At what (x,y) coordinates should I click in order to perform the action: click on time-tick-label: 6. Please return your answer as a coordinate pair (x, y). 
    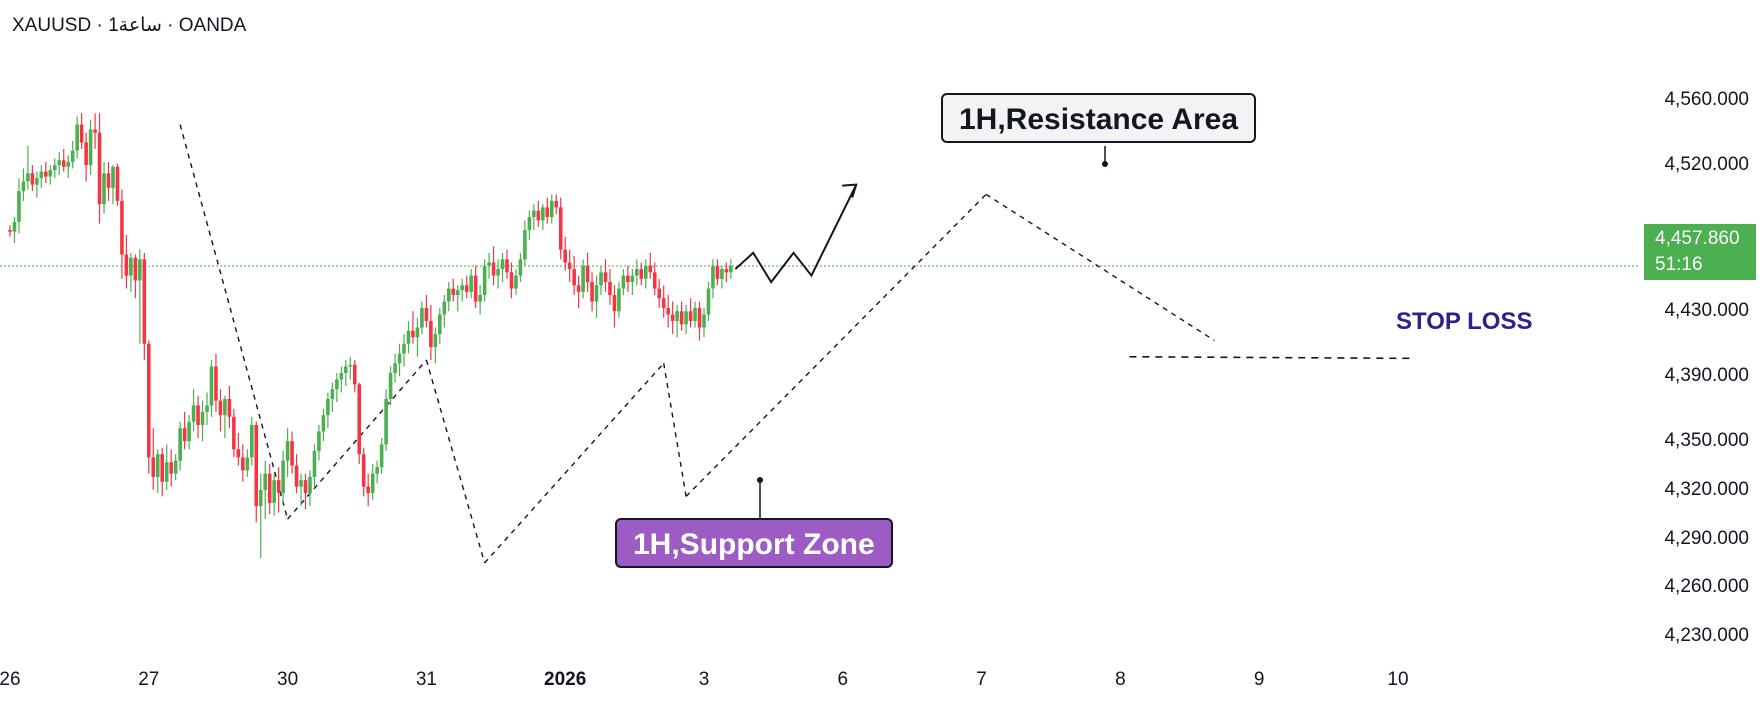
    Looking at the image, I should click on (843, 679).